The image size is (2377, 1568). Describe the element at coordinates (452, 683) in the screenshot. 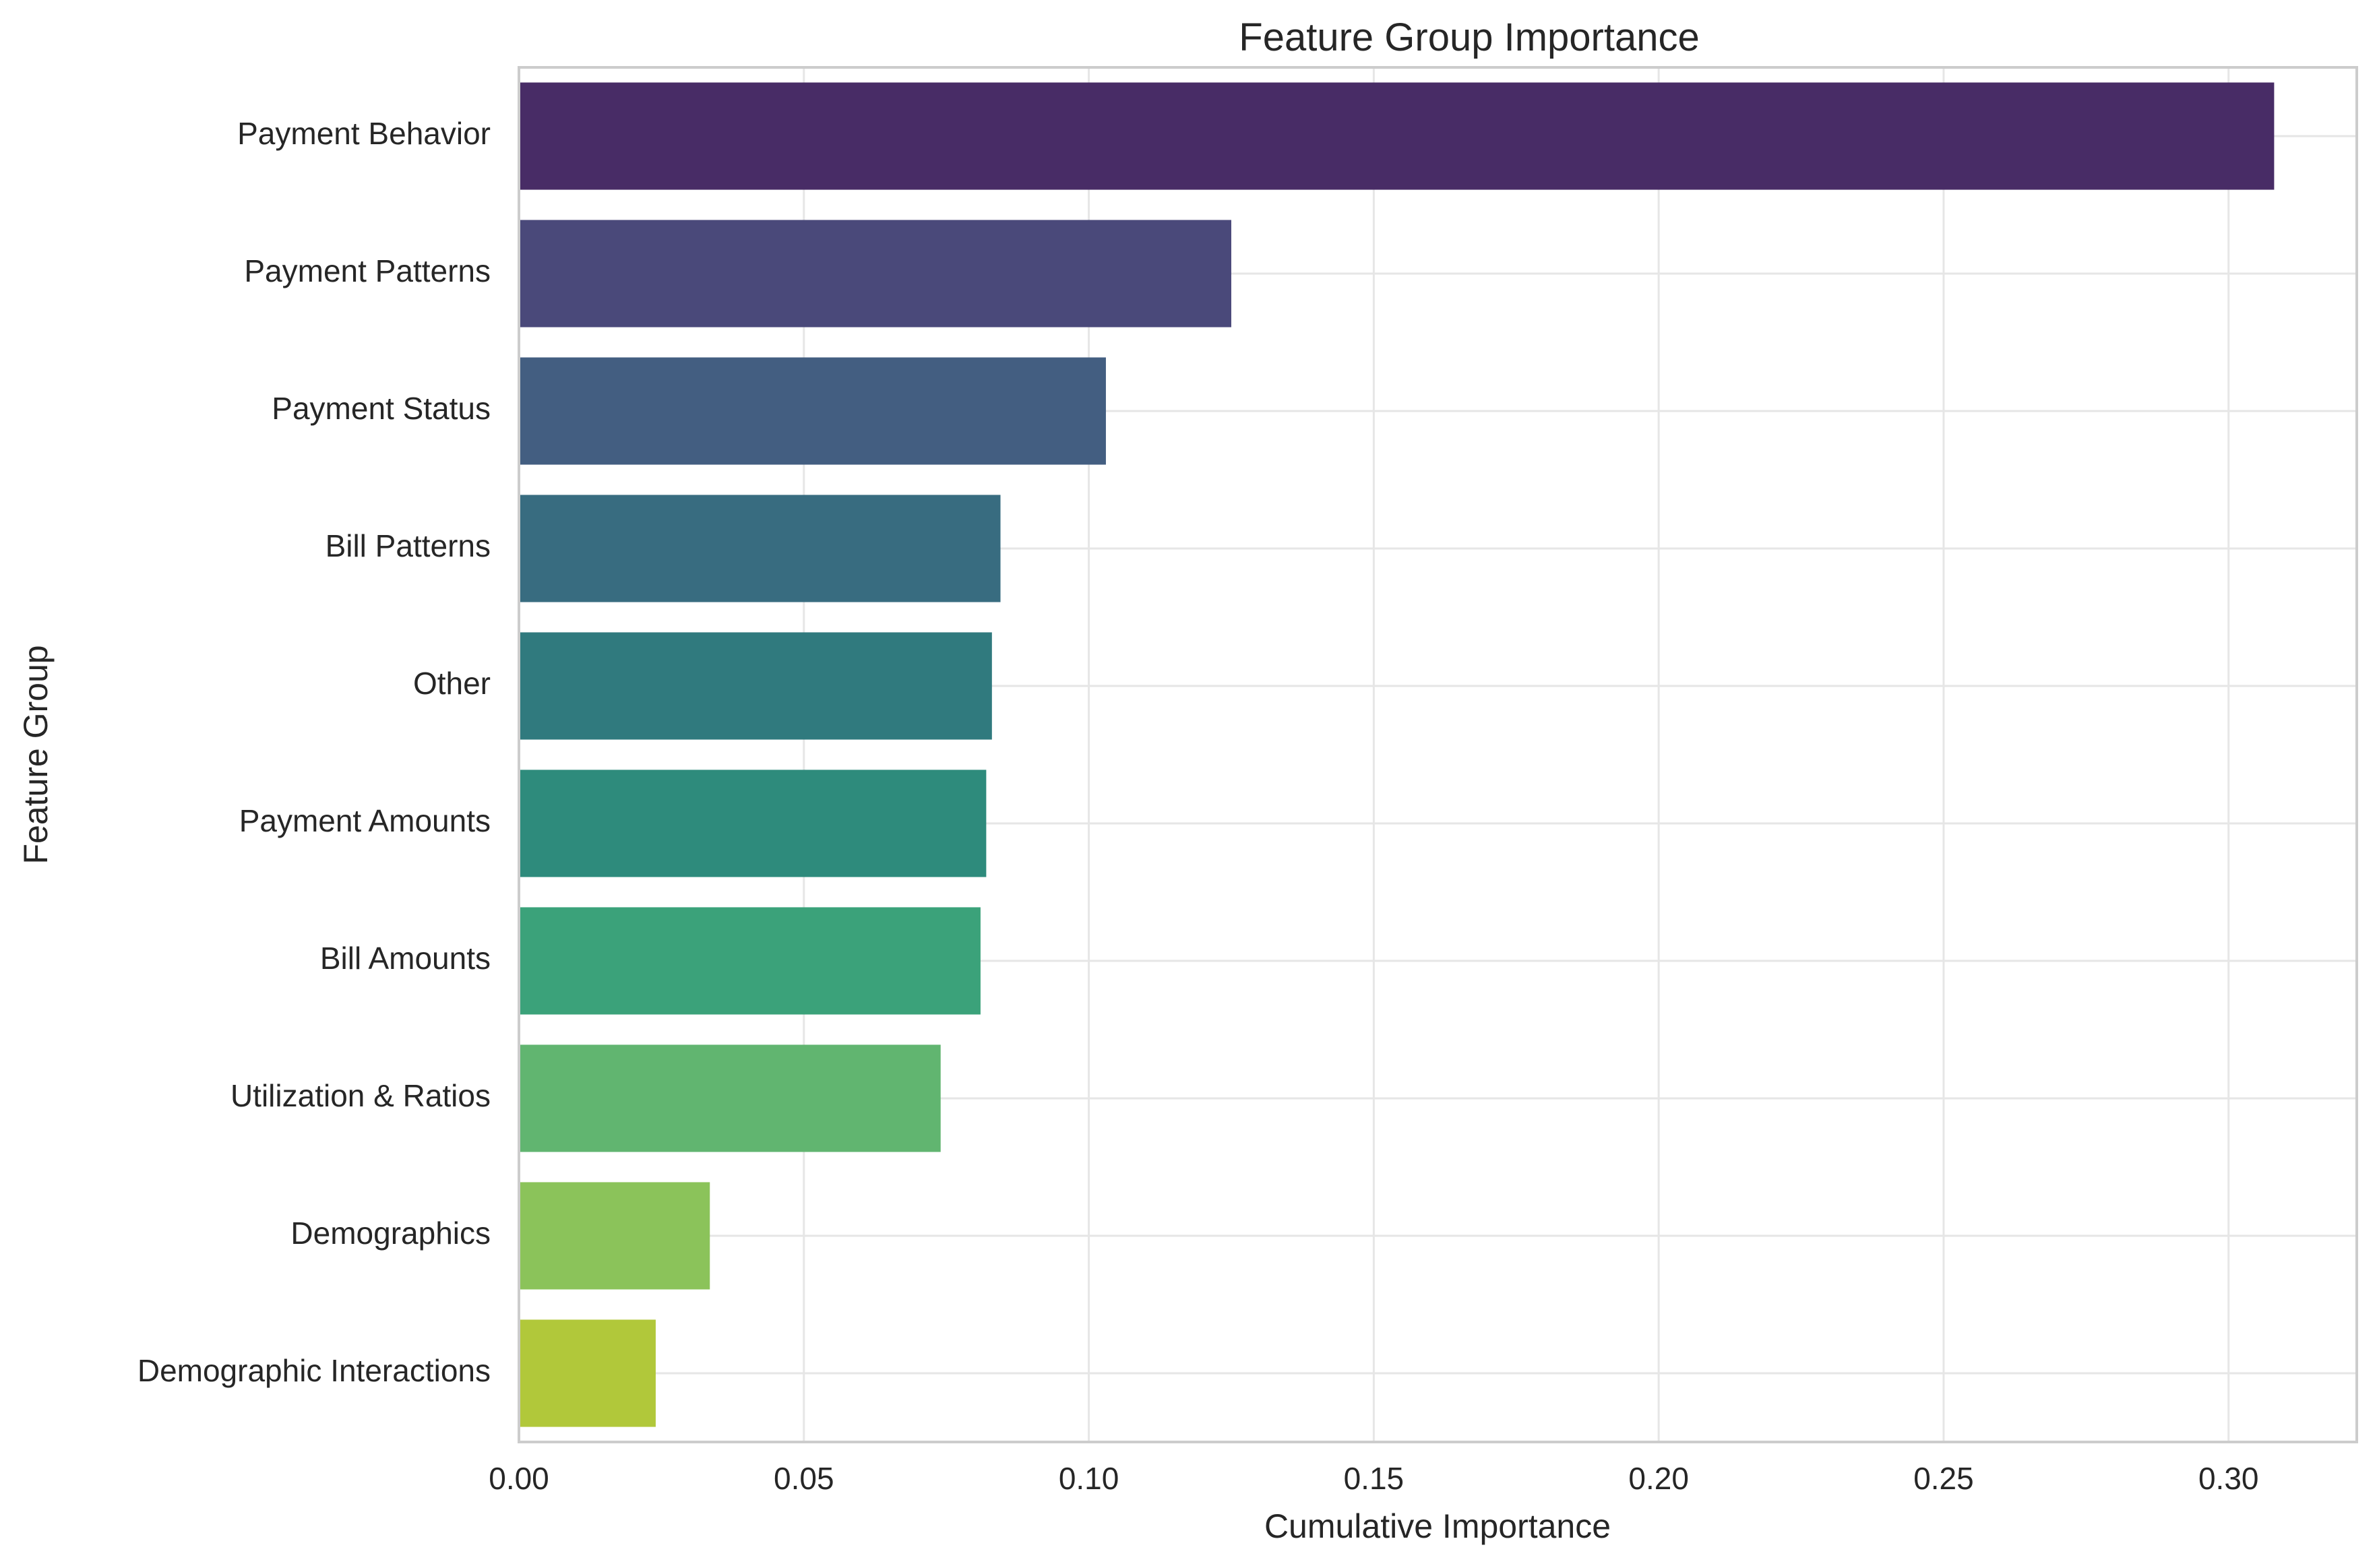

I see `y-tick-label: Other` at that location.